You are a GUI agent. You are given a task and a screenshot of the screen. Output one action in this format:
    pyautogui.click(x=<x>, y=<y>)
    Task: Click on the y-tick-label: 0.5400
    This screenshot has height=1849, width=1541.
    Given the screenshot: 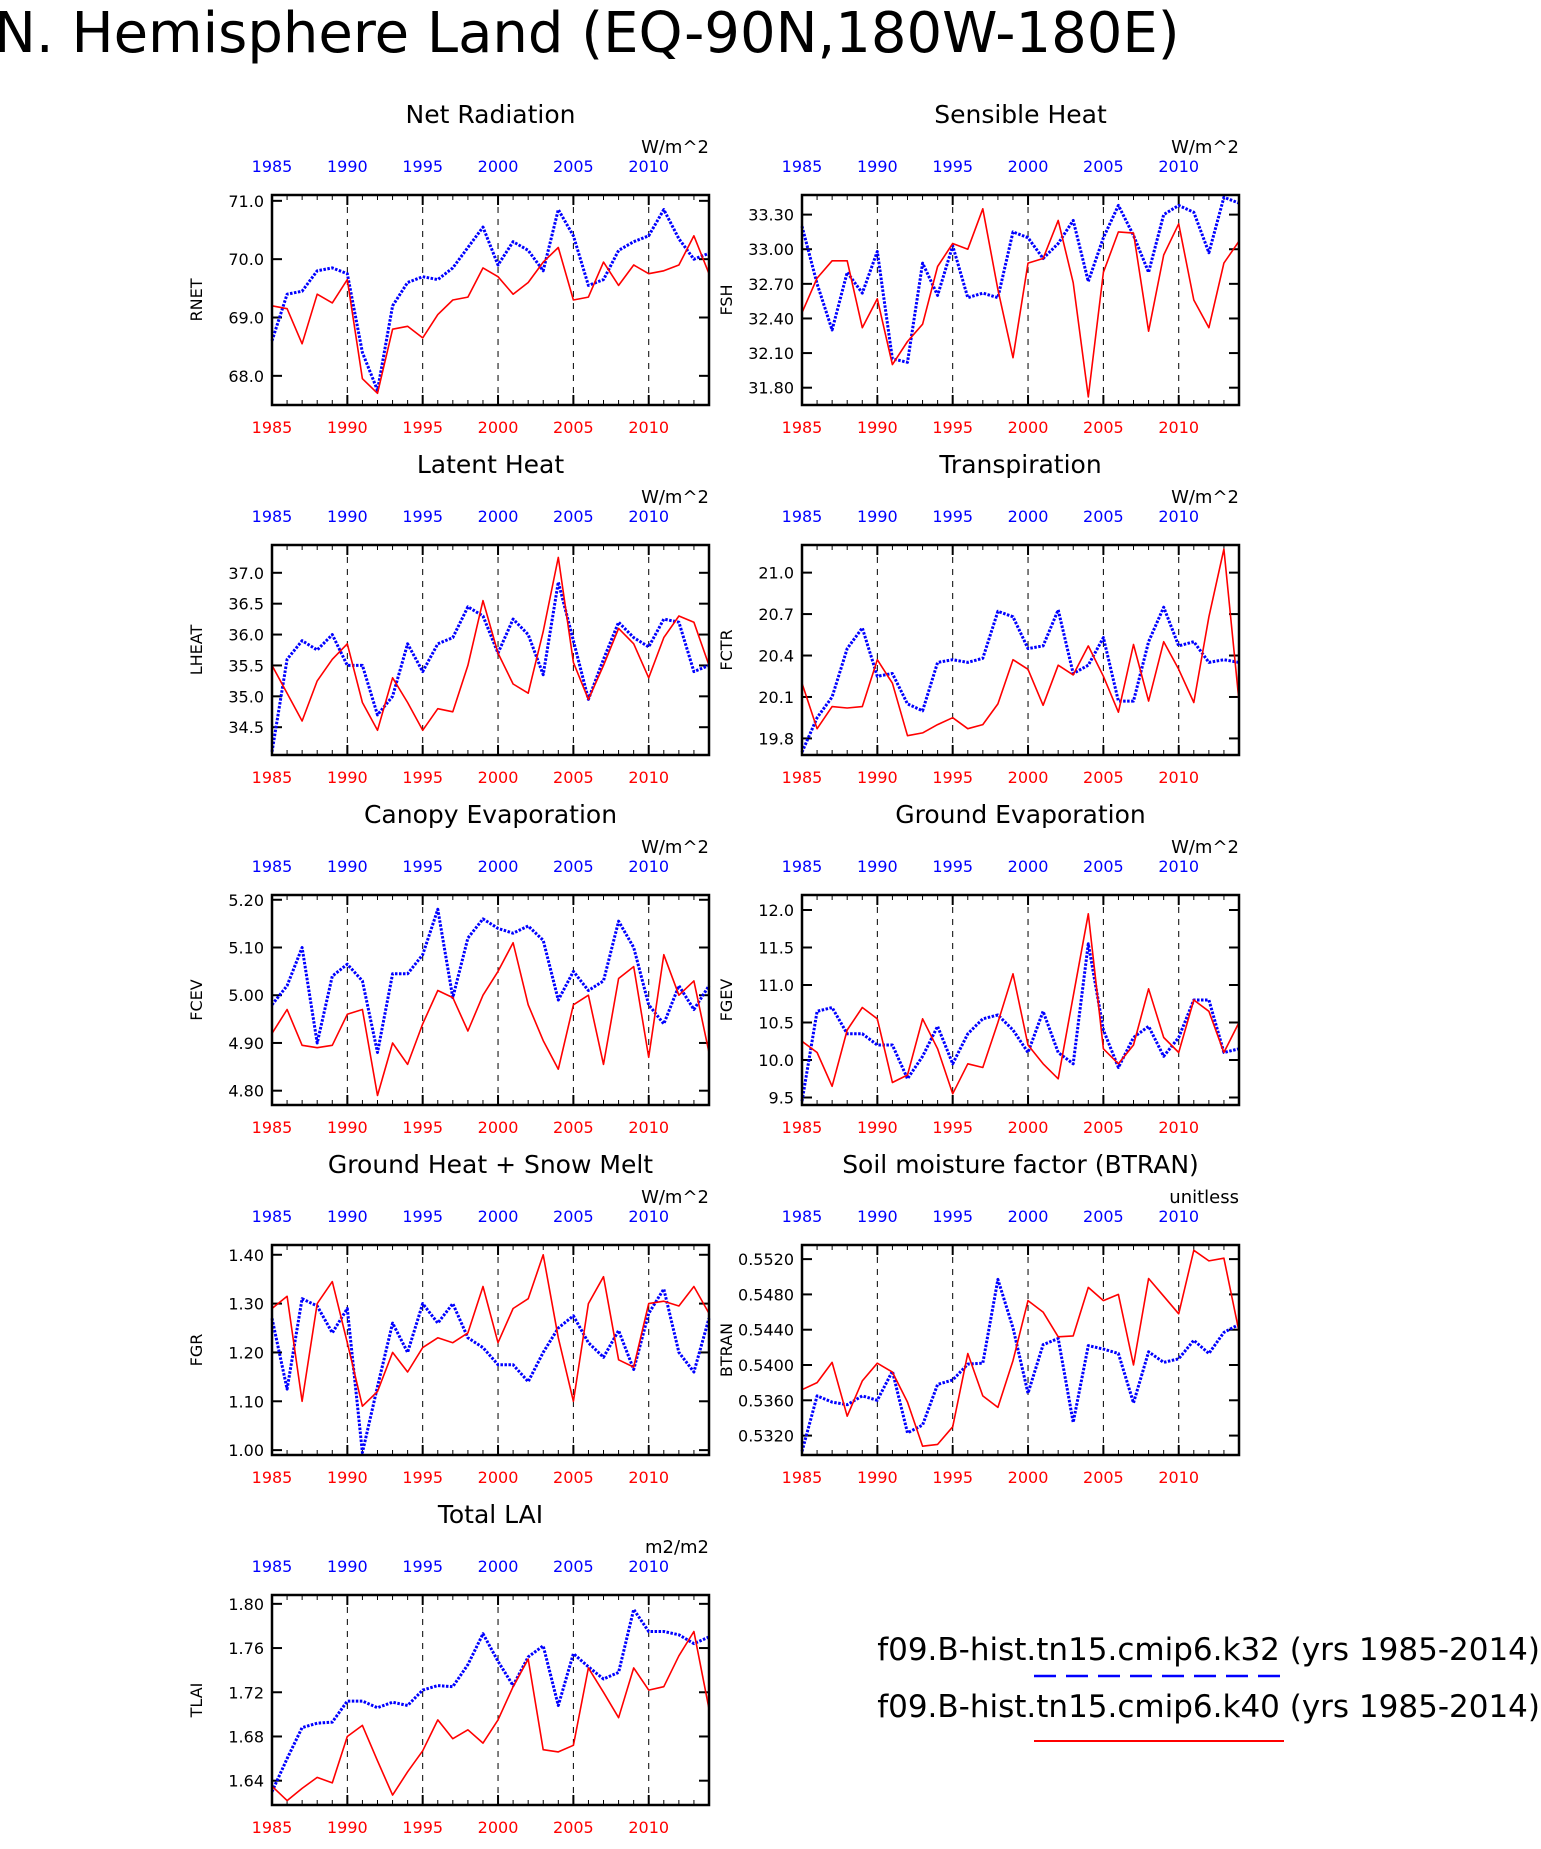 What is the action you would take?
    pyautogui.click(x=766, y=1365)
    